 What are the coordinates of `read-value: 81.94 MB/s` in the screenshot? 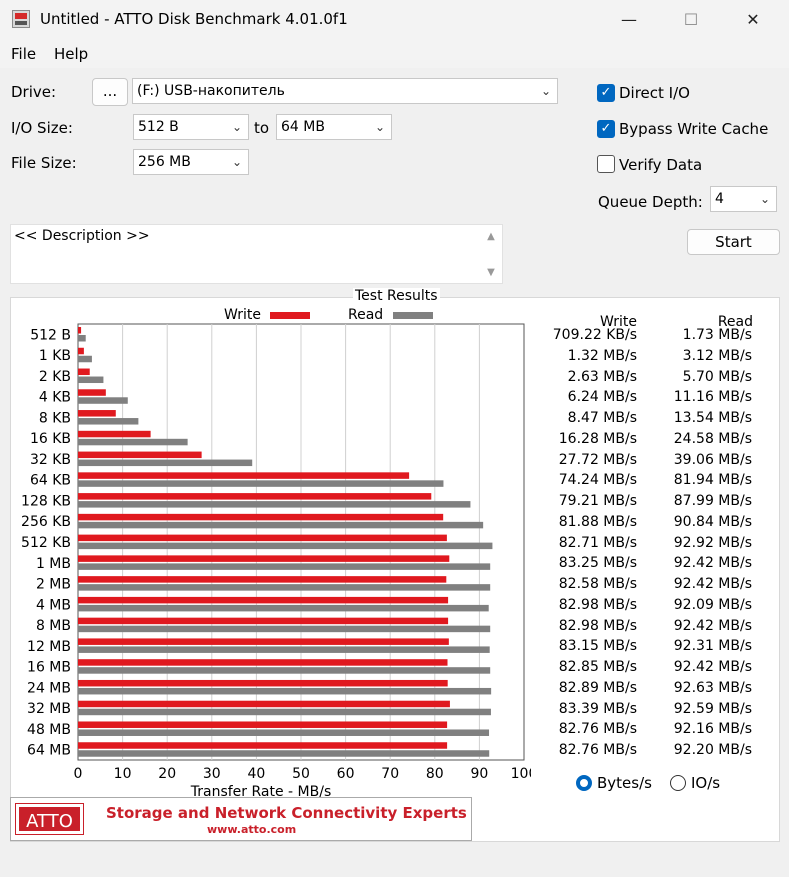 It's located at (712, 480).